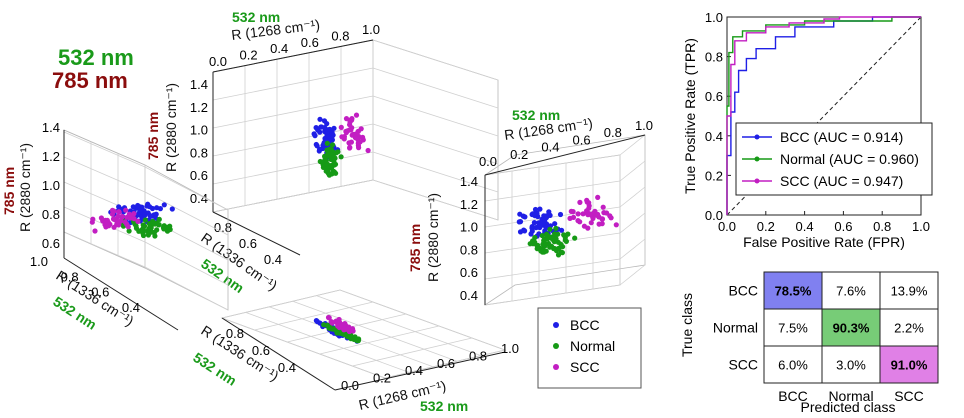 This screenshot has width=964, height=418. I want to click on legend-normal-marker, so click(556, 346).